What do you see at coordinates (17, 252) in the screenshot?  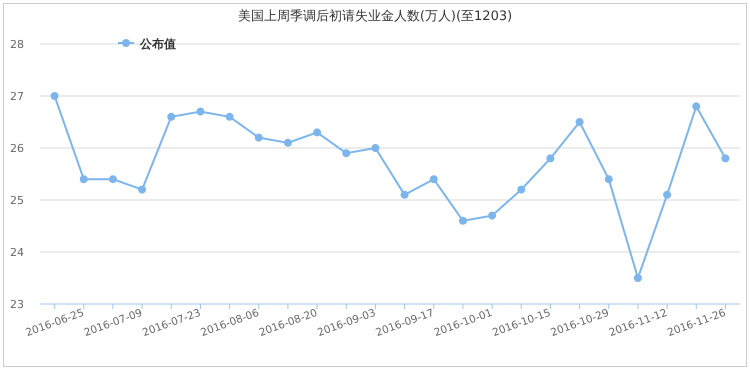 I see `y-tick-label: 24` at bounding box center [17, 252].